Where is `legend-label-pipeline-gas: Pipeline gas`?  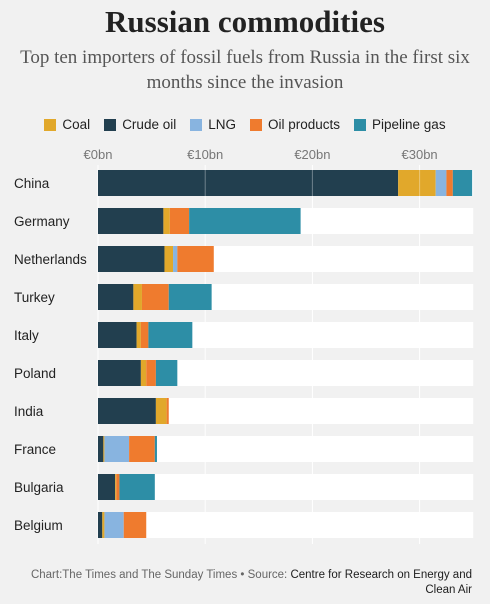 legend-label-pipeline-gas: Pipeline gas is located at coordinates (409, 124).